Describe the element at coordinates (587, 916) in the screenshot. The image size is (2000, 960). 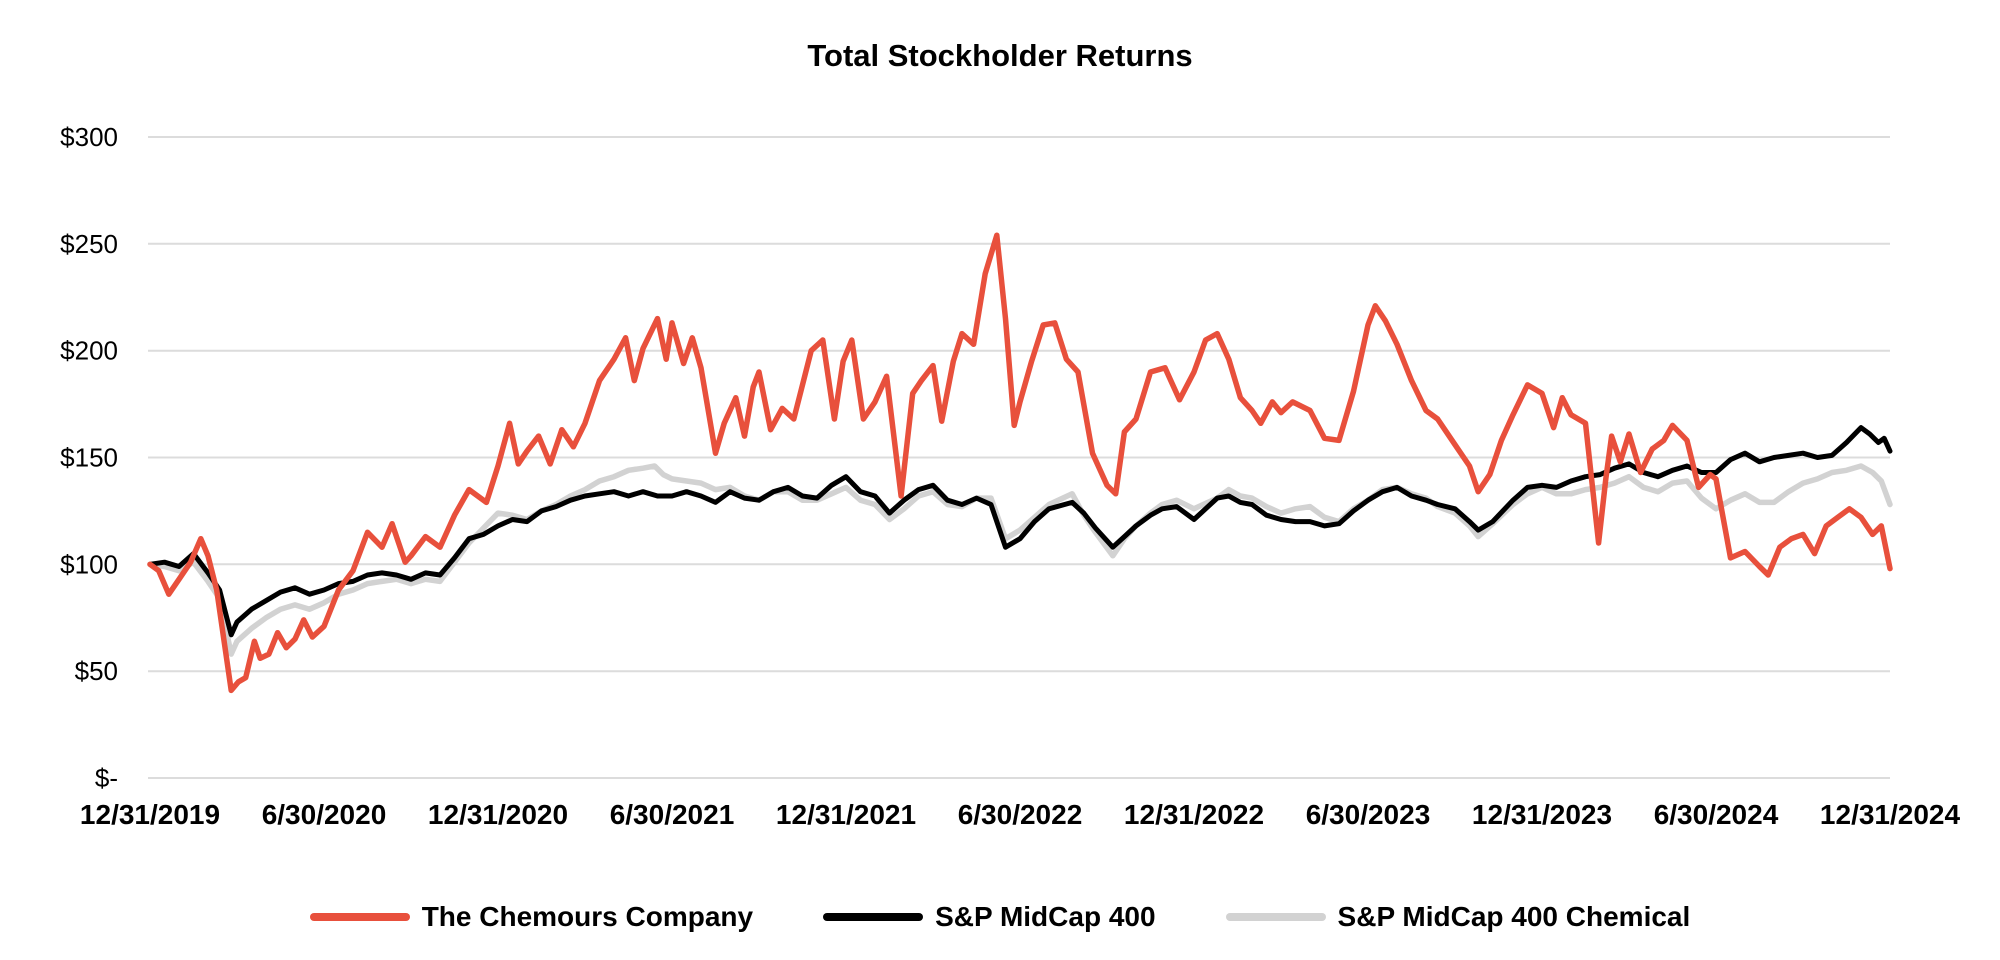
I see `legend-label-chemours: The Chemours Company` at that location.